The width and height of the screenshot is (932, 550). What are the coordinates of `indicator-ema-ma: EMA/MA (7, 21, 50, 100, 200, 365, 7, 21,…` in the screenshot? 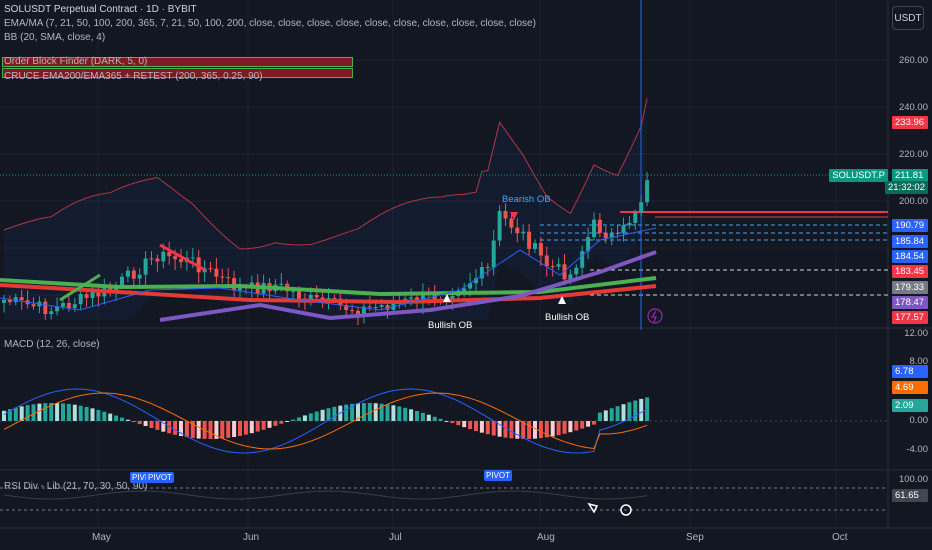 It's located at (270, 23).